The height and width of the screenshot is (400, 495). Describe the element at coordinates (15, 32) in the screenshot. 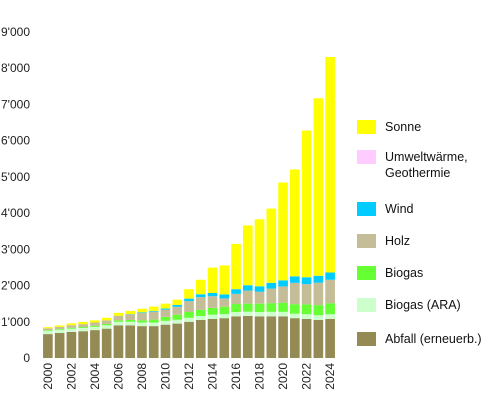

I see `y-tick-label: 9'000` at that location.